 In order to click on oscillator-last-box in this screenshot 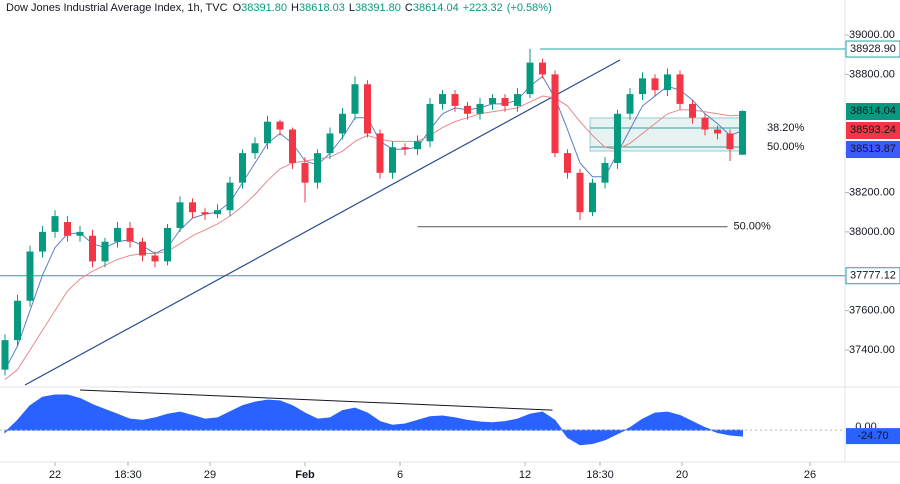, I will do `click(873, 436)`.